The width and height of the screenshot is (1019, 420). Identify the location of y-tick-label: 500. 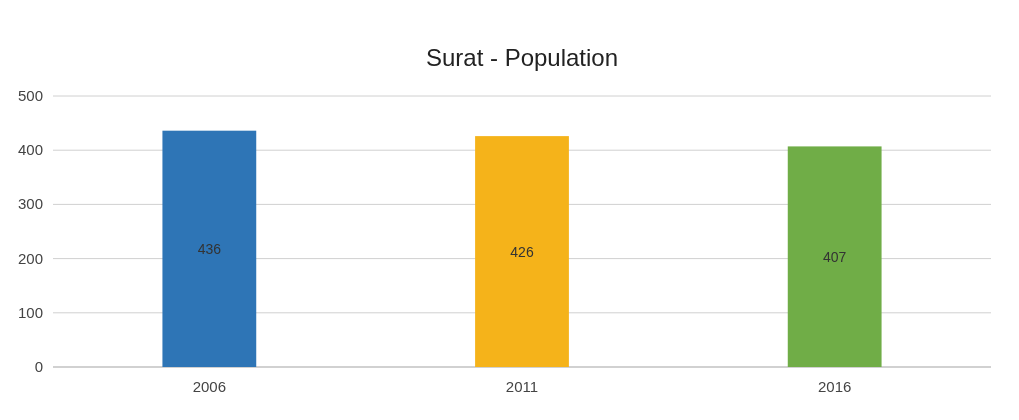
(30, 95).